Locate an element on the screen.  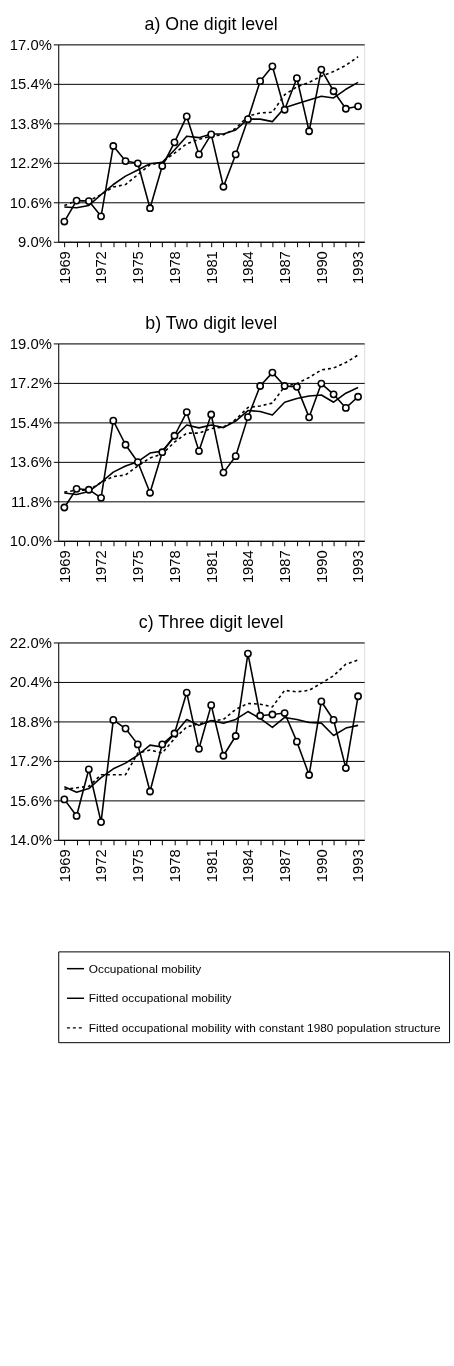
y-tick-label: 11.8% is located at coordinates (31, 501).